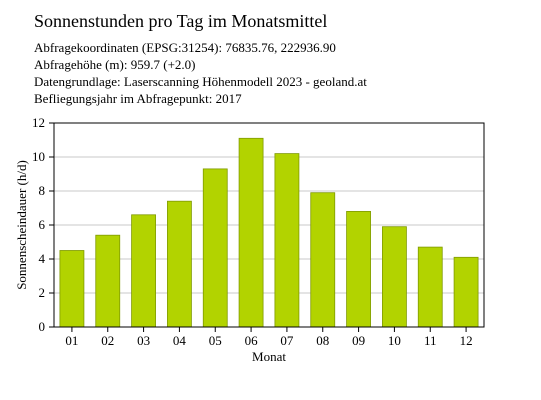 The height and width of the screenshot is (400, 541). What do you see at coordinates (269, 356) in the screenshot?
I see `x-axis-label: Monat` at bounding box center [269, 356].